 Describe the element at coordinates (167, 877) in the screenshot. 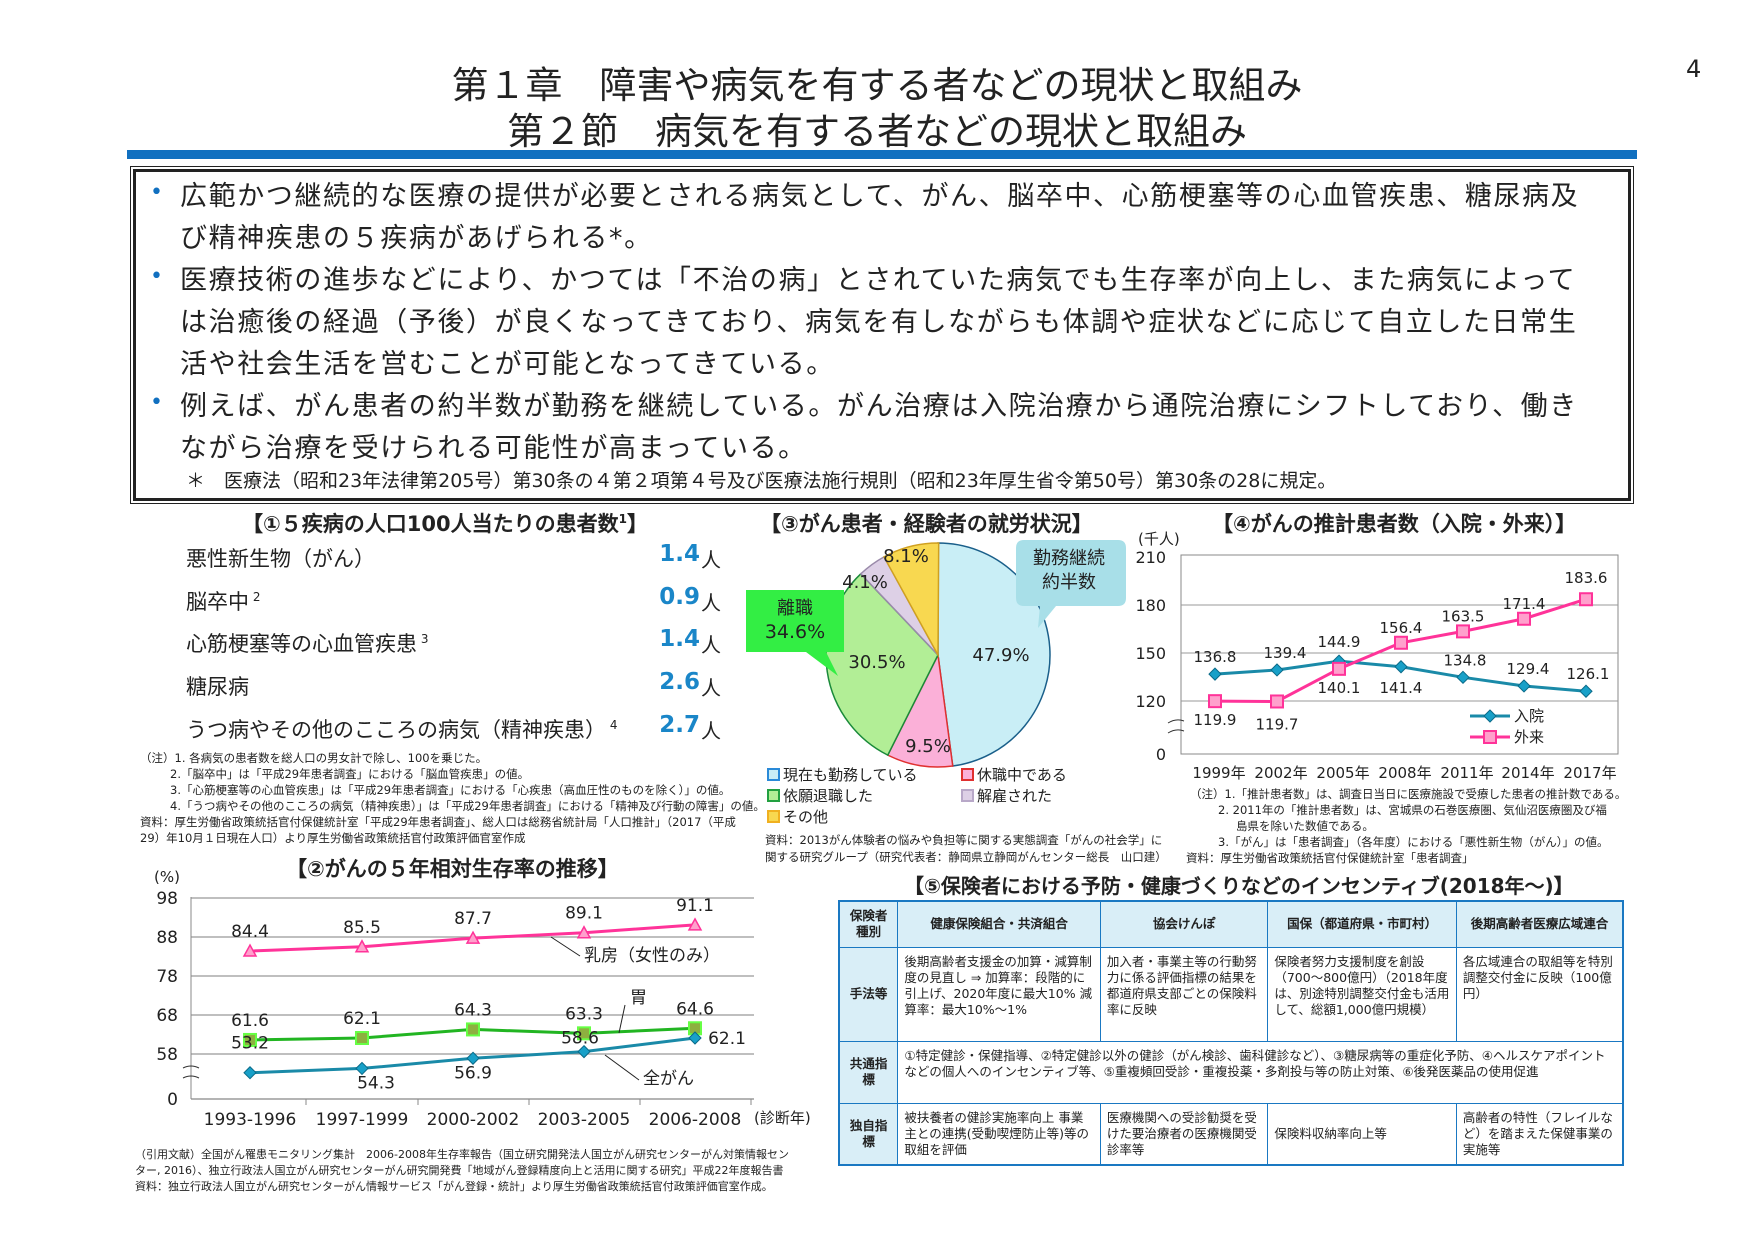

I see `chart2-y-unit: (%)` at that location.